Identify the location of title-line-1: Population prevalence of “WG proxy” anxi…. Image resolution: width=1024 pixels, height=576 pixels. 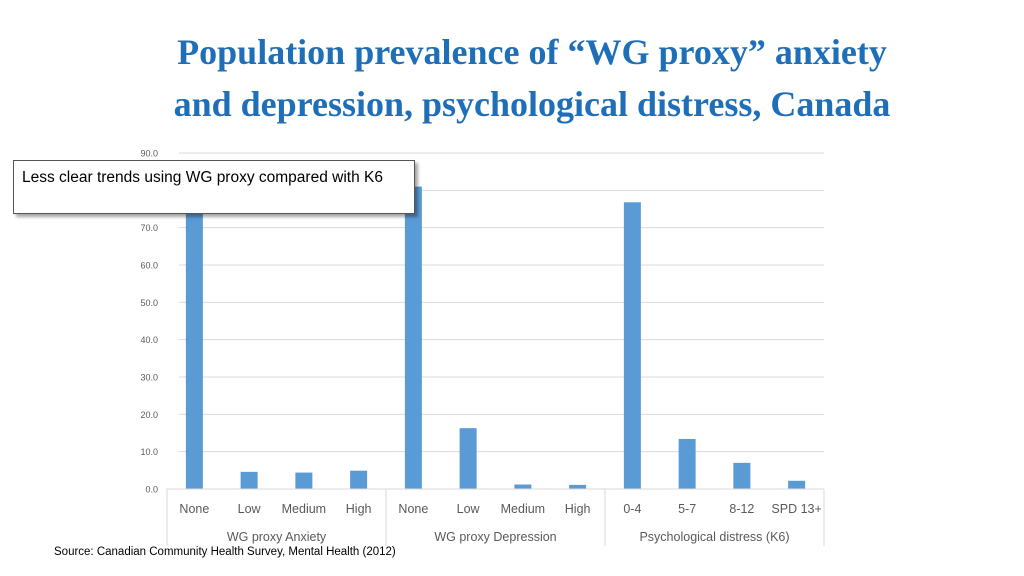
(532, 52).